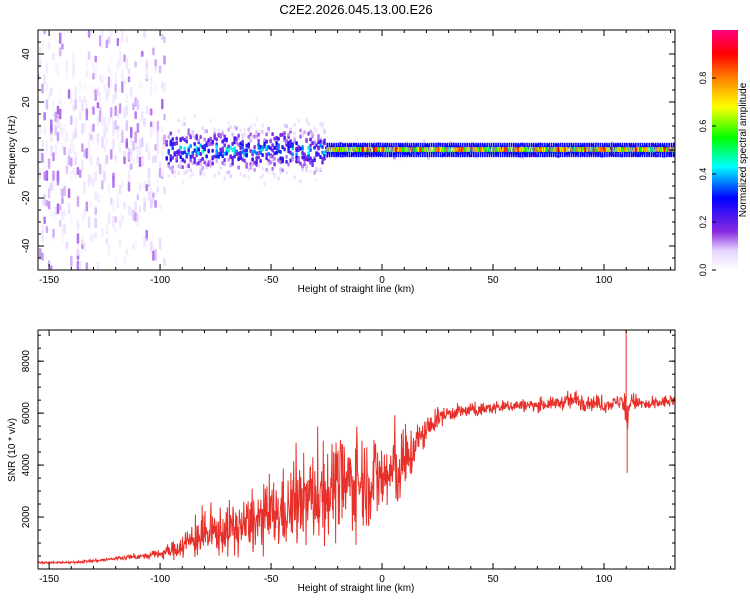 The image size is (750, 600). What do you see at coordinates (271, 280) in the screenshot?
I see `top-xtick-label: -50` at bounding box center [271, 280].